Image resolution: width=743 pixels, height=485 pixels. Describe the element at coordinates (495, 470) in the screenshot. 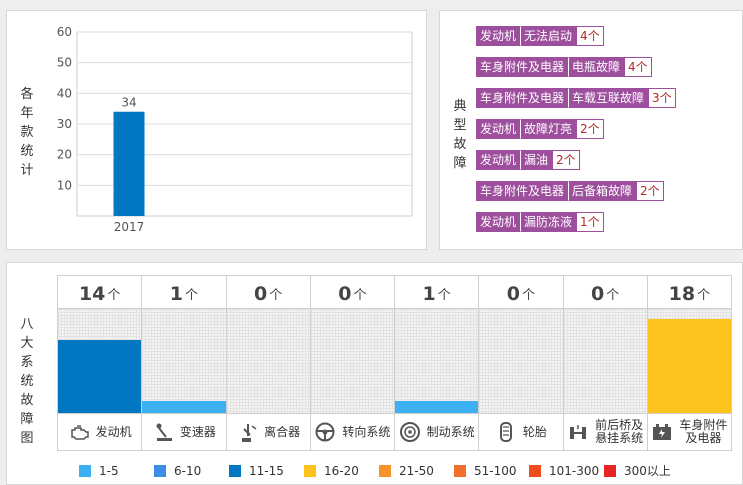

I see `legend-label: 51-100` at that location.